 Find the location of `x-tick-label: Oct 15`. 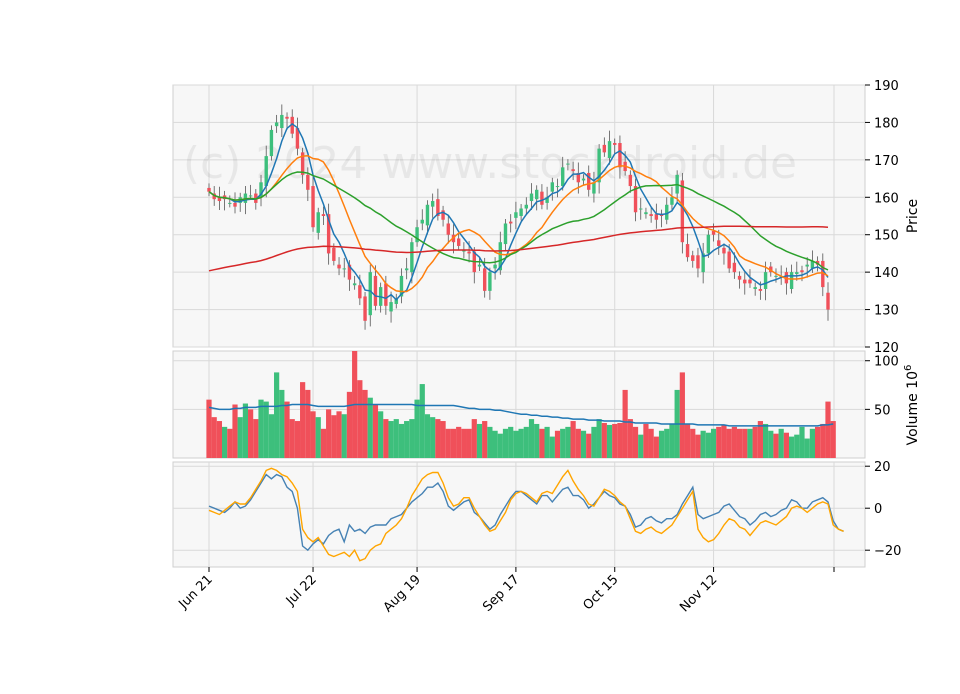

x-tick-label: Oct 15 is located at coordinates (600, 592).